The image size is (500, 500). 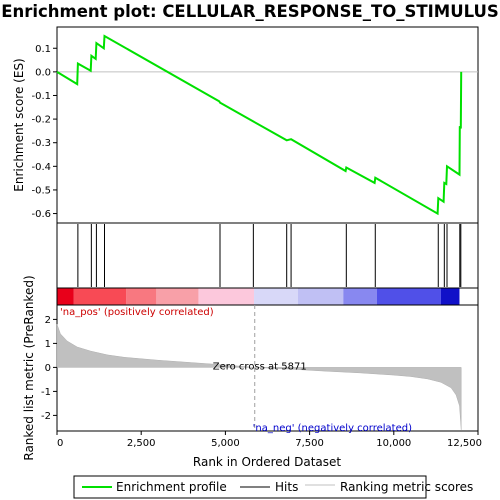 I want to click on x-tick-label: 5,000, so click(x=225, y=443).